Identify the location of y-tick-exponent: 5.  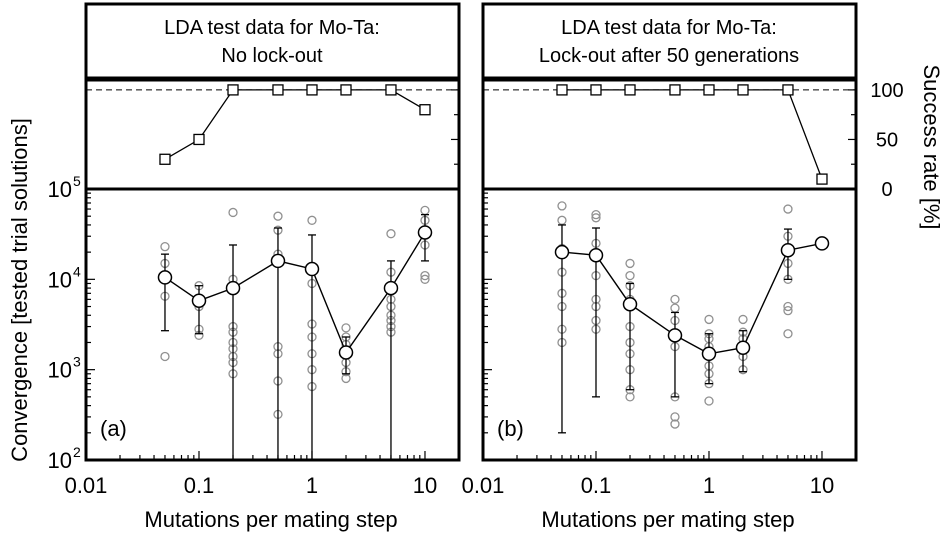
(77, 181).